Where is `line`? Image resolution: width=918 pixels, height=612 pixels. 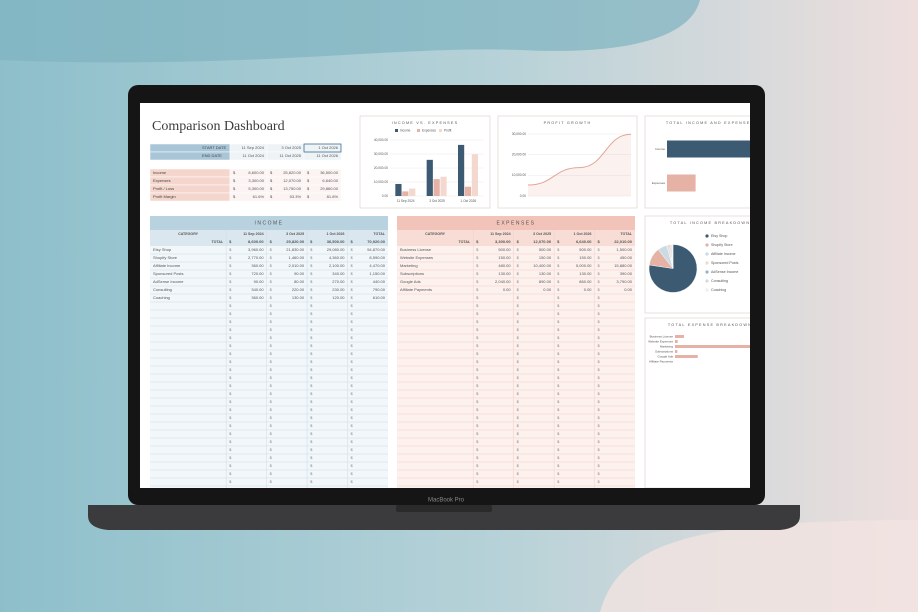 line is located at coordinates (579, 159).